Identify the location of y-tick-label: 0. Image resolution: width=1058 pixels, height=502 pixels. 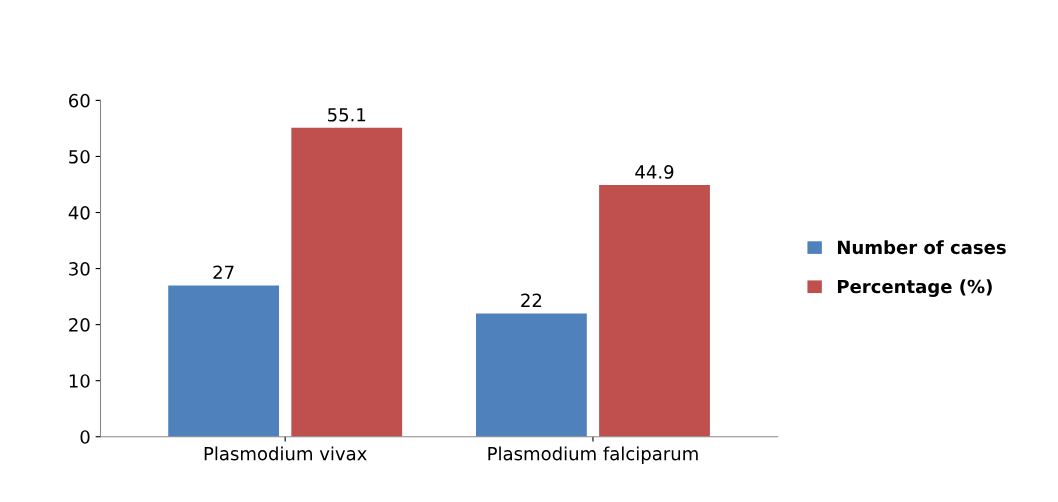
(85, 437).